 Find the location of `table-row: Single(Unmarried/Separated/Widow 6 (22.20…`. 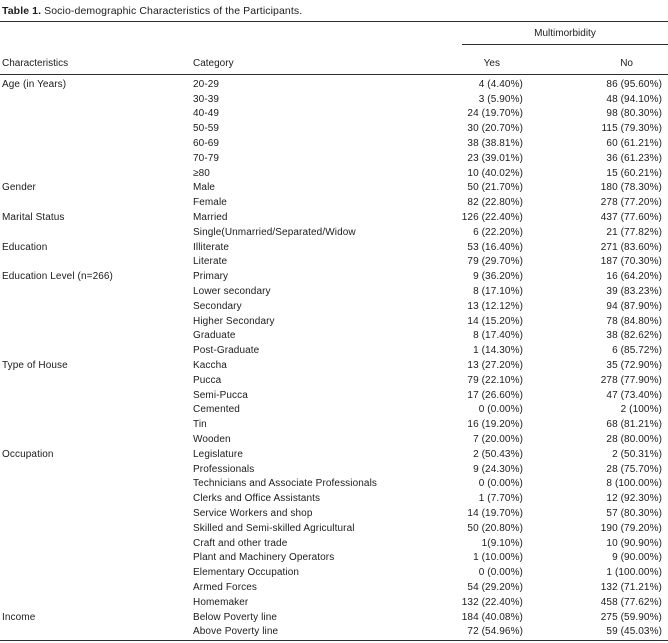

table-row: Single(Unmarried/Separated/Widow 6 (22.20… is located at coordinates (334, 232).